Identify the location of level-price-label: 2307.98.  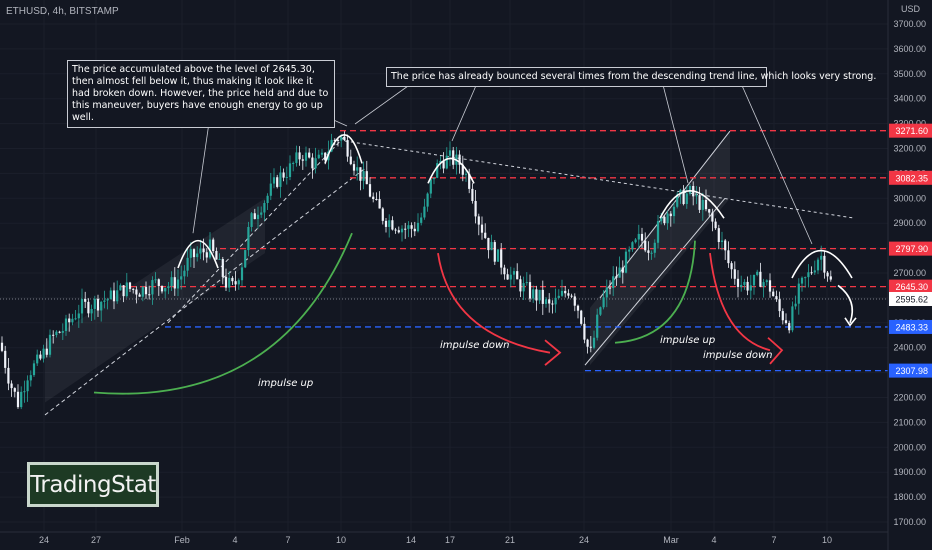
(911, 371).